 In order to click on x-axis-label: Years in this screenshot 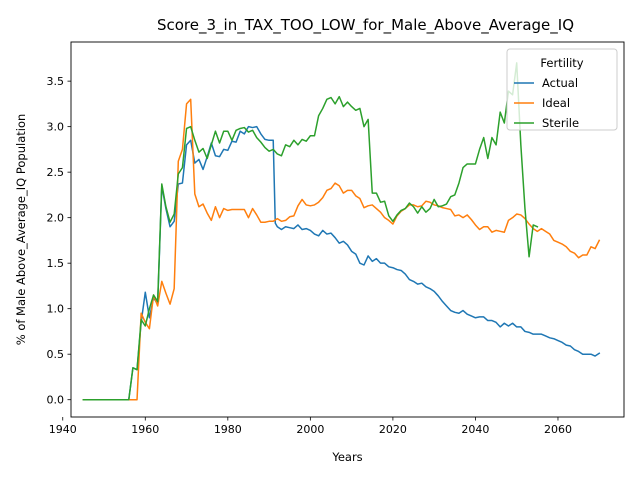, I will do `click(346, 457)`.